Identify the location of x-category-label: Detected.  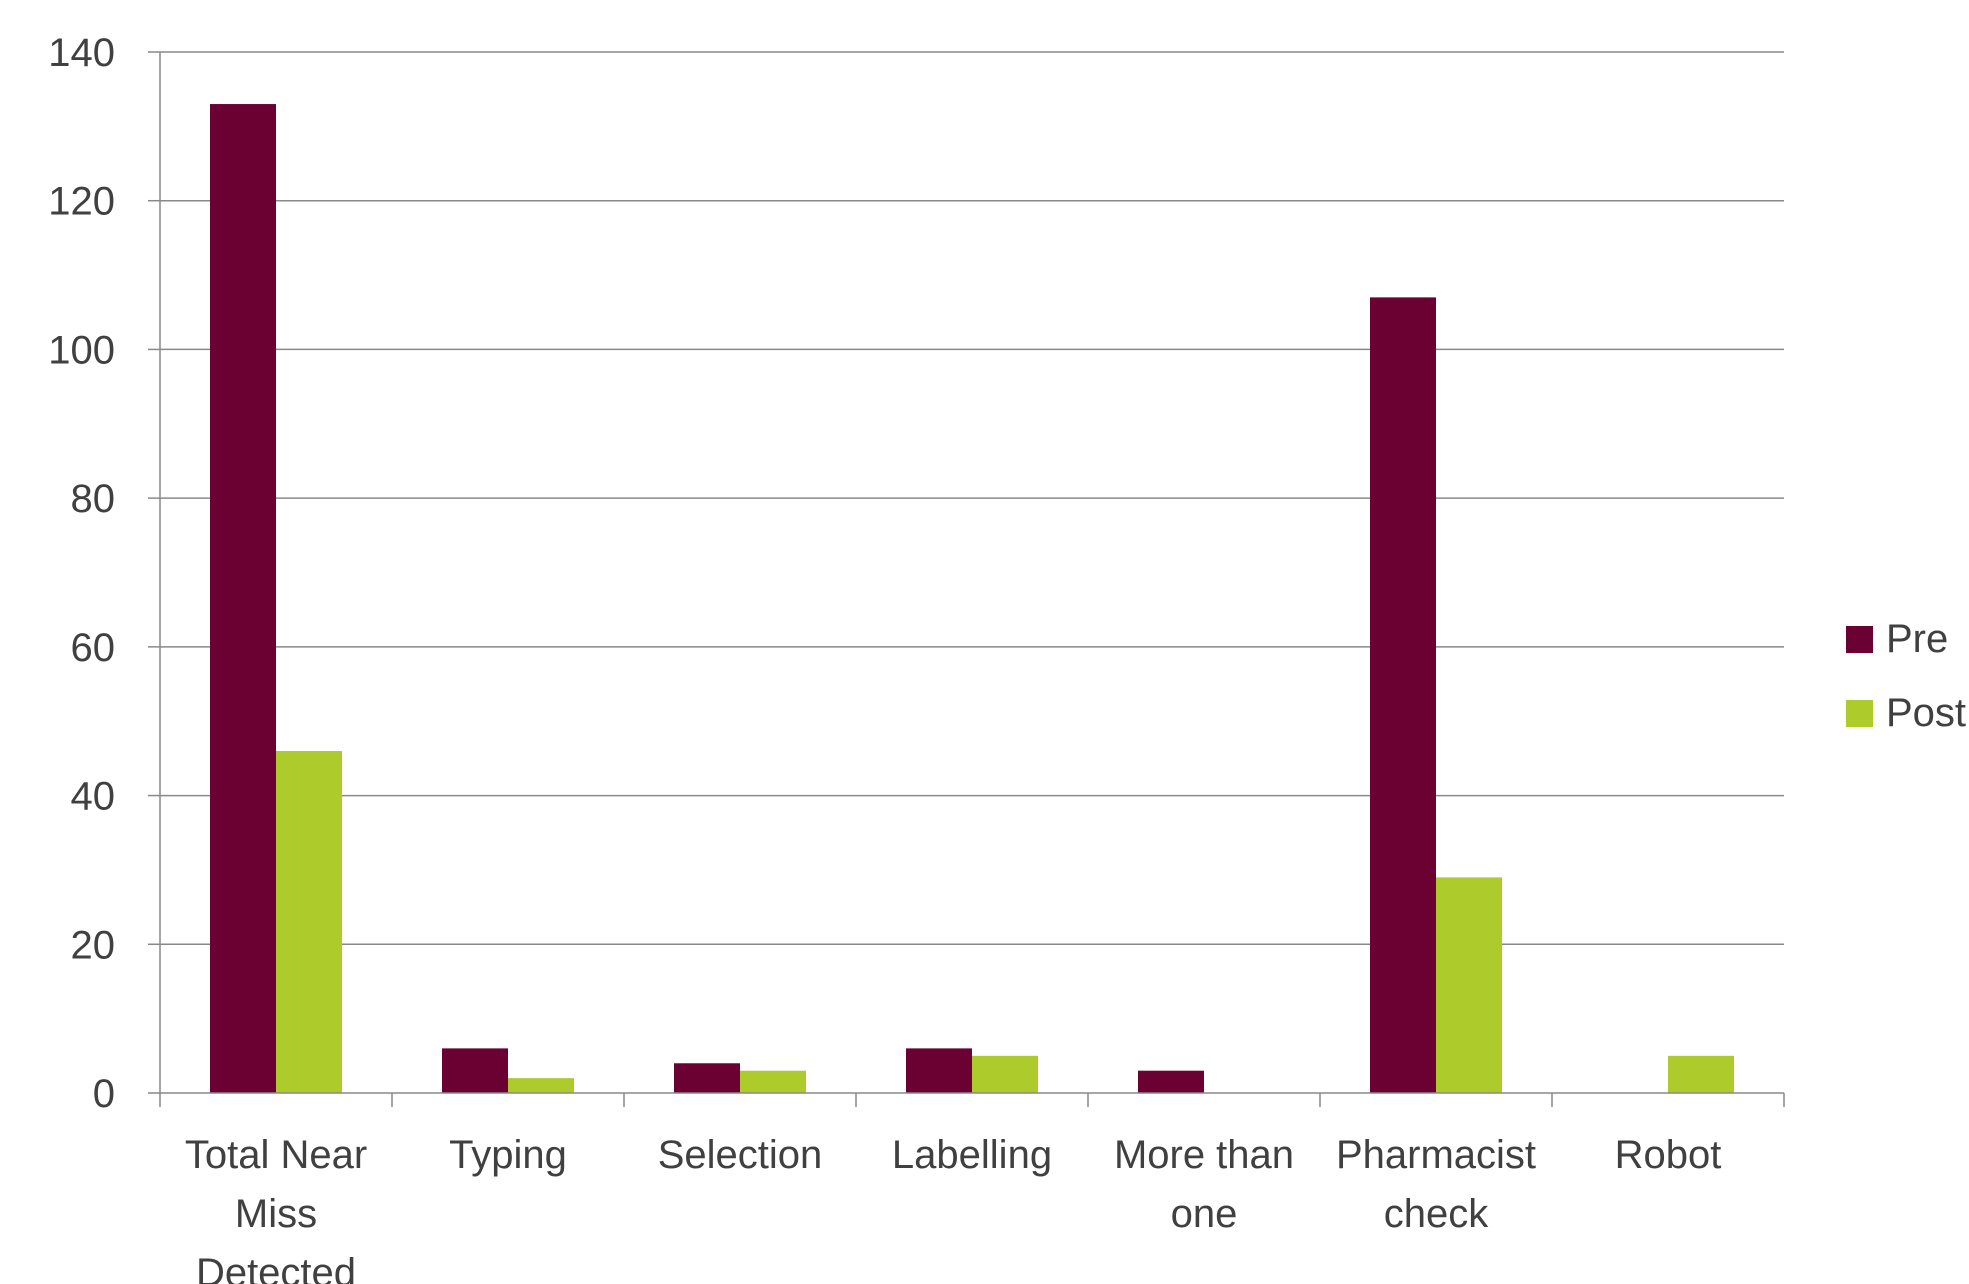
(276, 1267).